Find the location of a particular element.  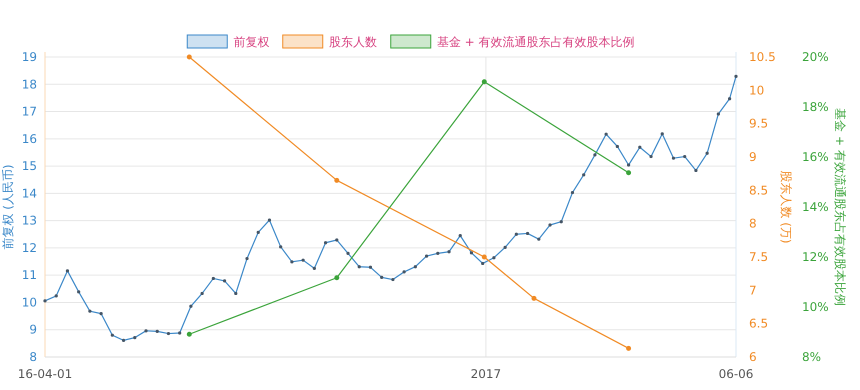

y3-axis-title: 基金 + 有效流通股东占有效股本比例 is located at coordinates (840, 207).